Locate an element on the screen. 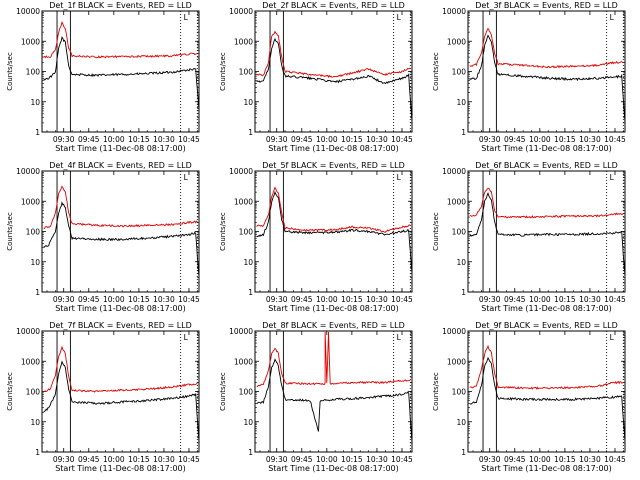  panel-title: Det_3f BLACK = Events, RED = LLD is located at coordinates (546, 5).